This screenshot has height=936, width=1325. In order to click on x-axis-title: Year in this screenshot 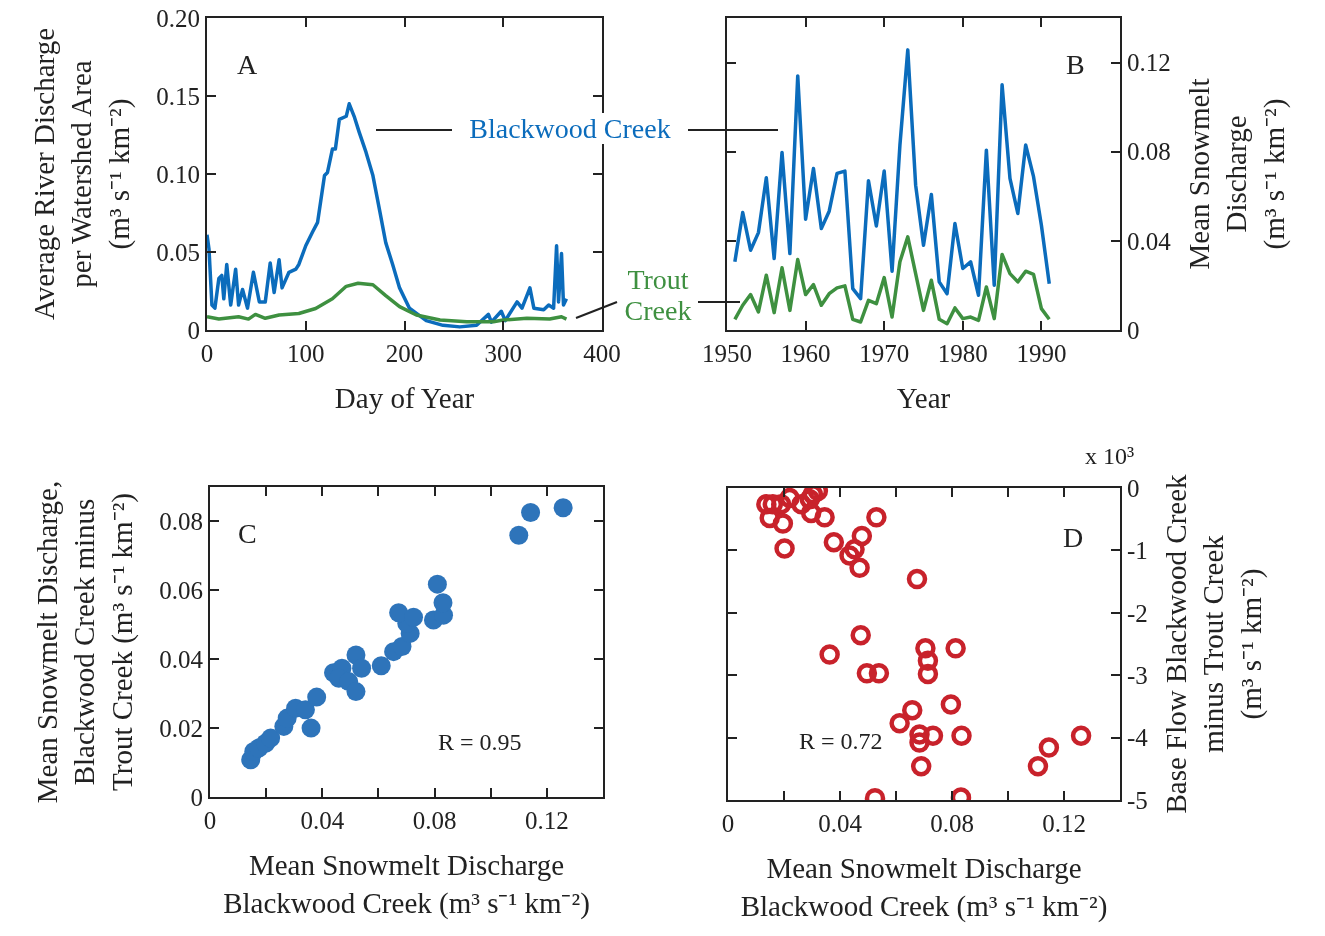, I will do `click(923, 398)`.